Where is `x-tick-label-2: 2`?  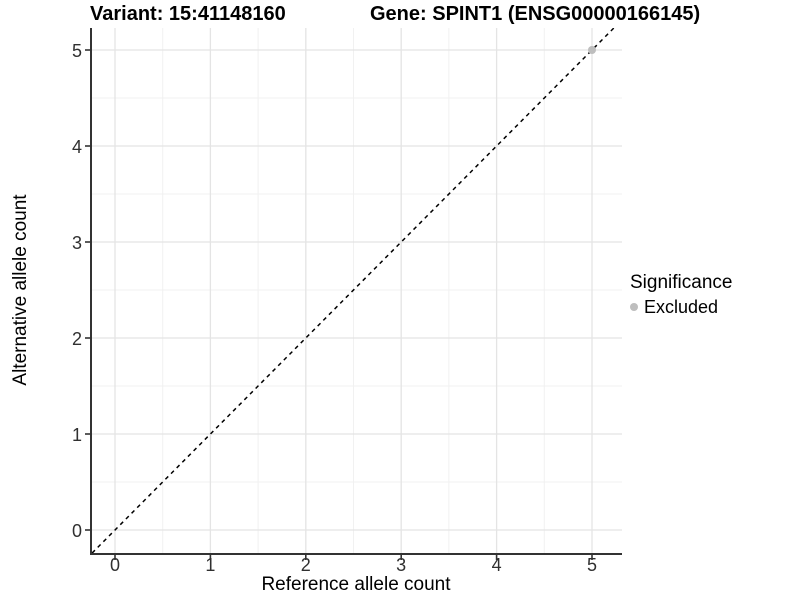 x-tick-label-2: 2 is located at coordinates (305, 565).